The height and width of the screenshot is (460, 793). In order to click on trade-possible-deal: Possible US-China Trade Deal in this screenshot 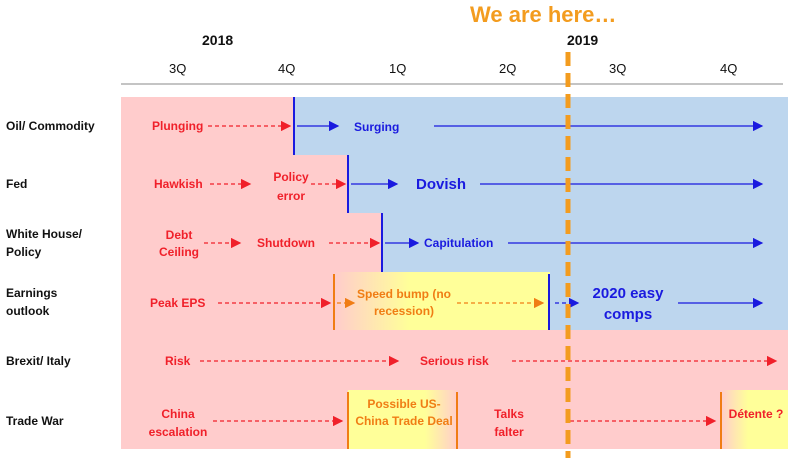, I will do `click(404, 412)`.